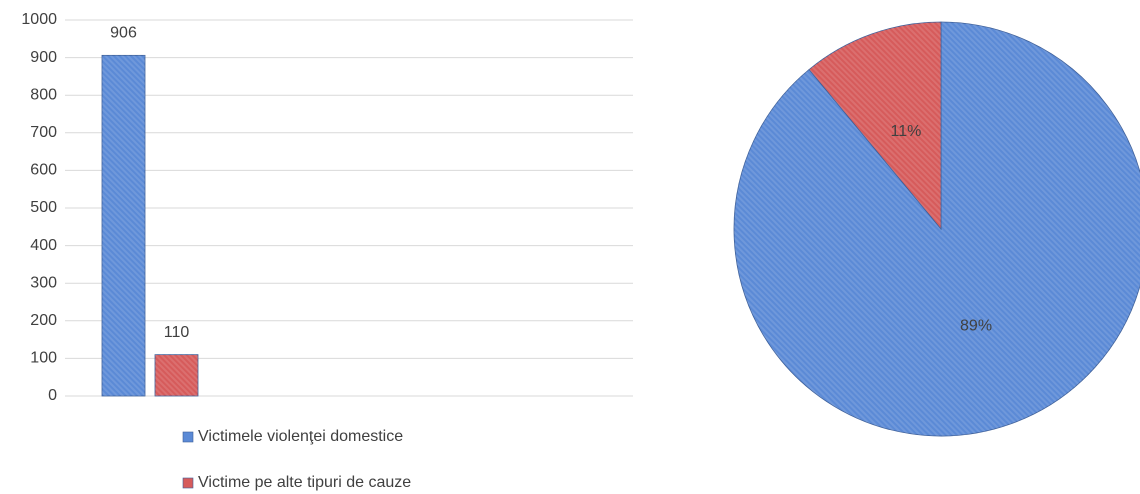 The image size is (1140, 494). Describe the element at coordinates (875, 125) in the screenshot. I see `pie-texture` at that location.